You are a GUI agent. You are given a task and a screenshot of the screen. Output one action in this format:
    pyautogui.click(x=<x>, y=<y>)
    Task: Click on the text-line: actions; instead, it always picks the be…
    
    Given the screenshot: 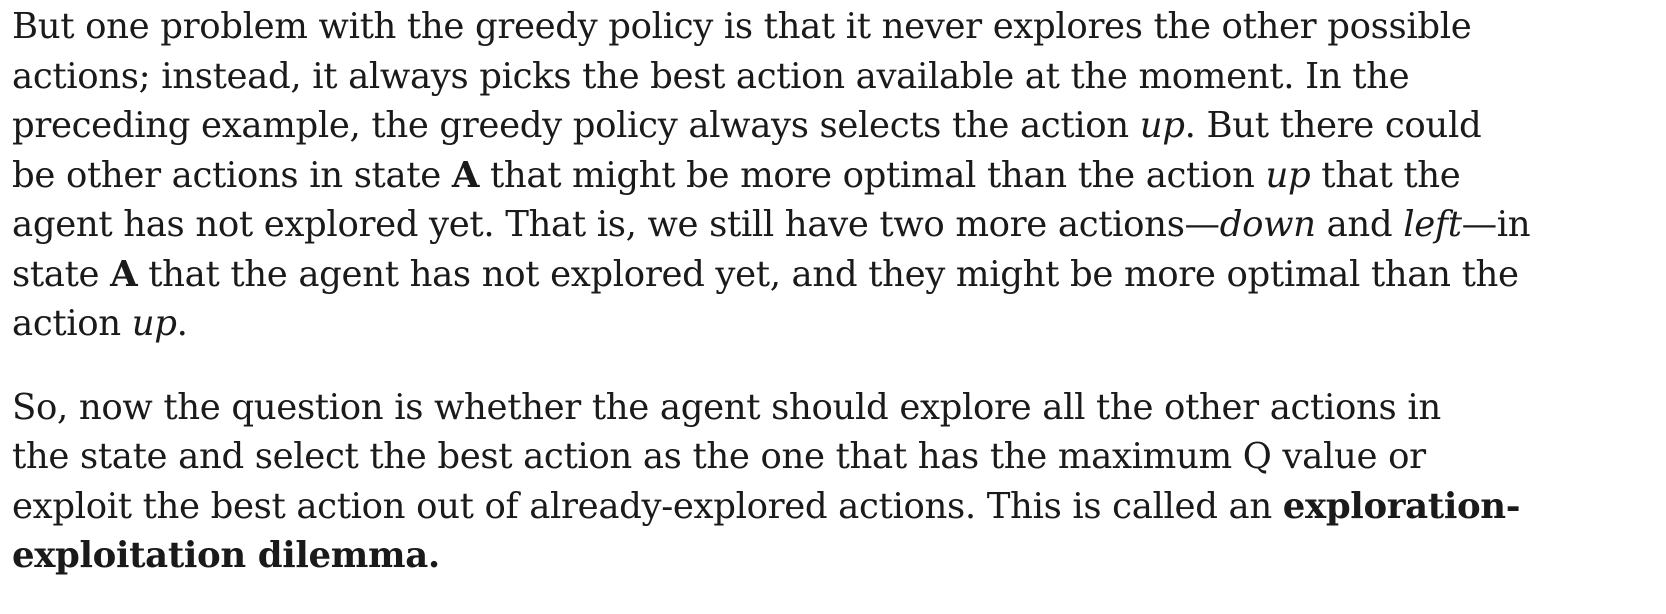 What is the action you would take?
    pyautogui.click(x=836, y=77)
    